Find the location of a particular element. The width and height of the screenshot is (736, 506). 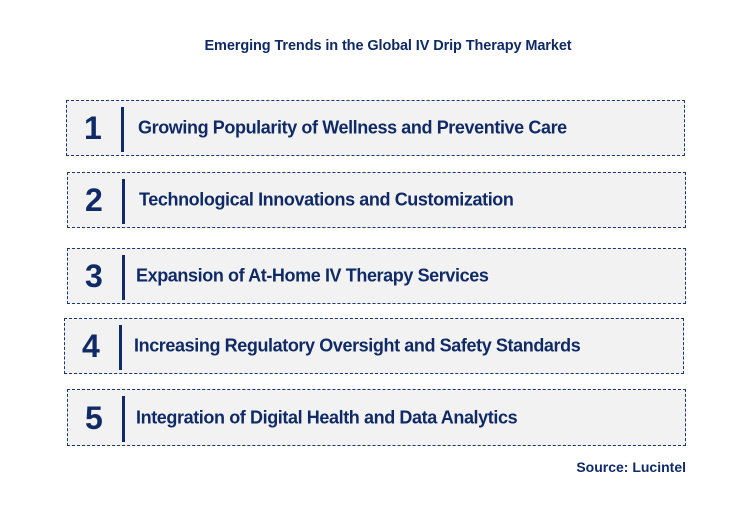

trend-number: 3 is located at coordinates (94, 276).